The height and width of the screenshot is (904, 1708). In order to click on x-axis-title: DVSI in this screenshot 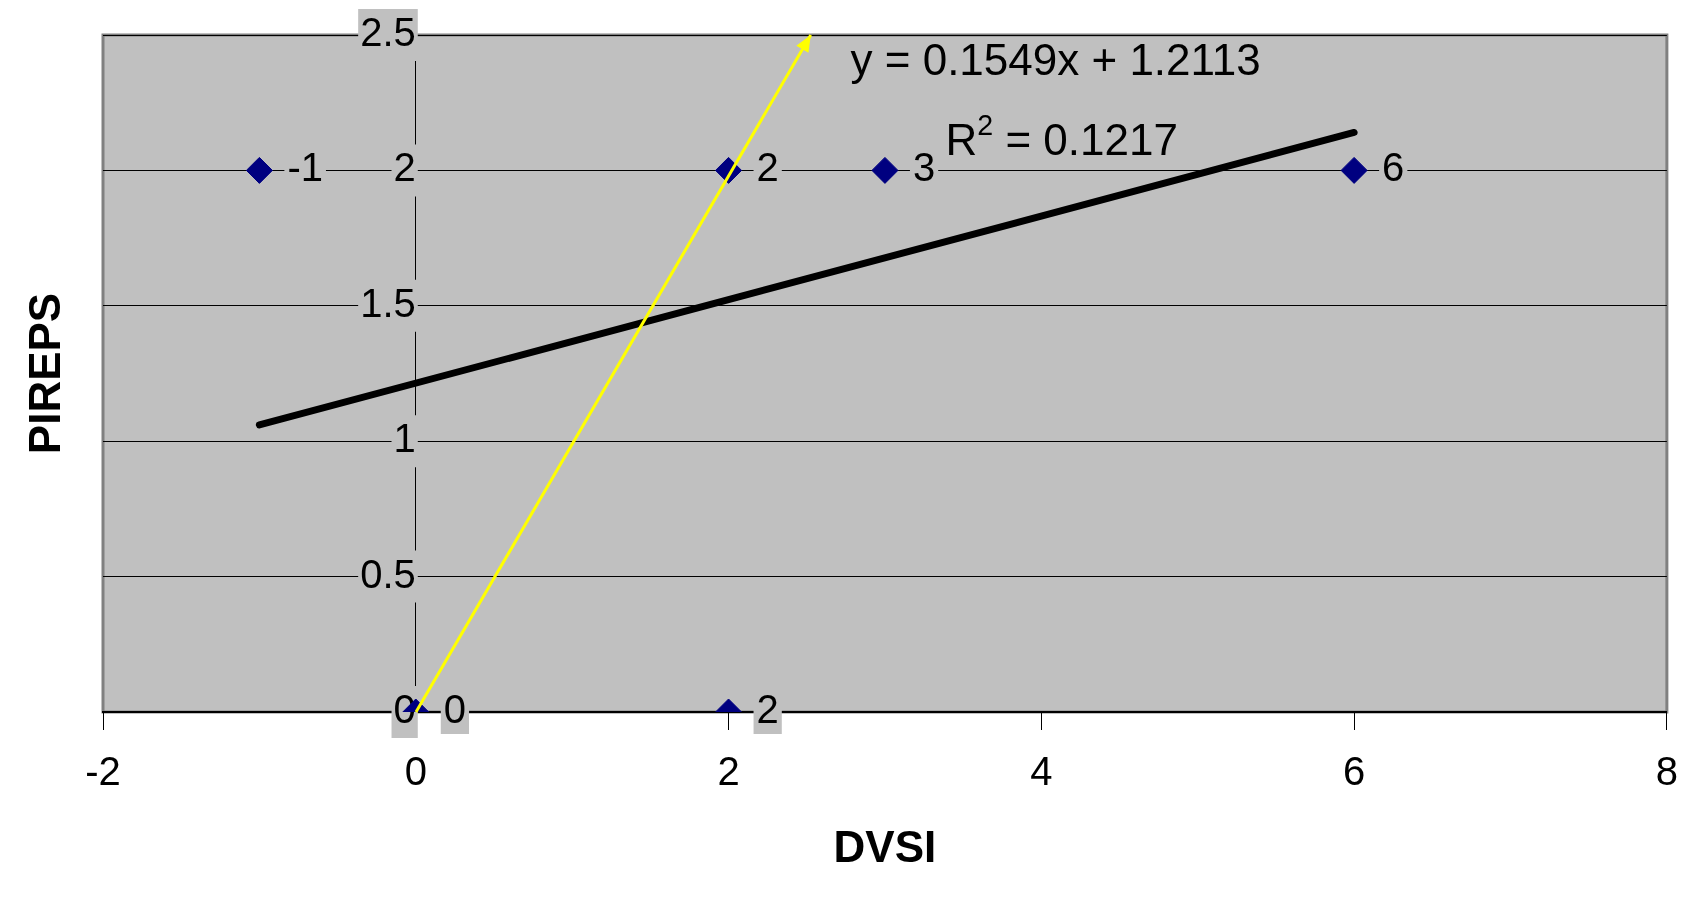, I will do `click(885, 847)`.